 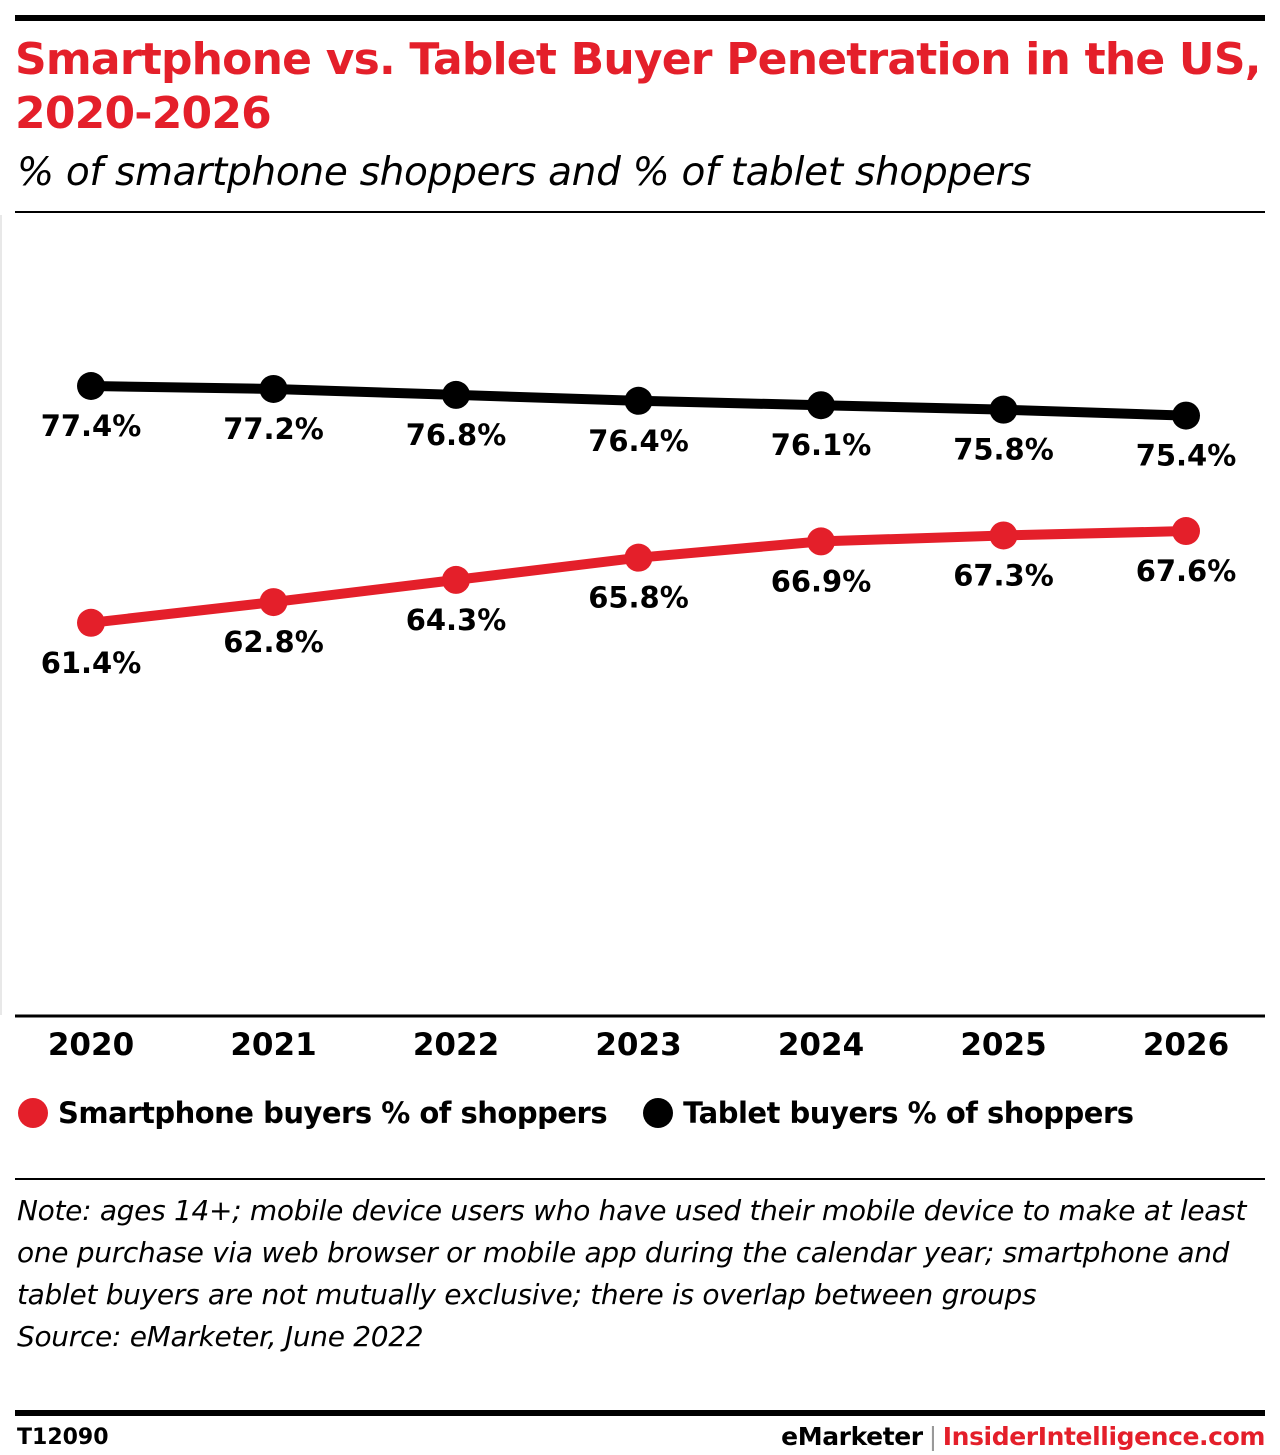 I want to click on smartphone-point-2023, so click(x=638, y=557).